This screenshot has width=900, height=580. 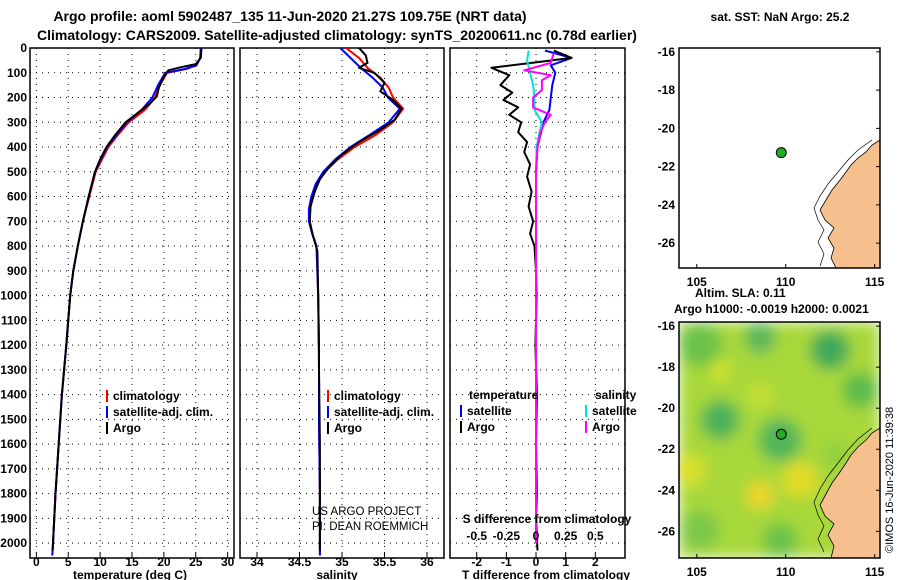 I want to click on depth-tick-label: 1700, so click(x=13, y=469).